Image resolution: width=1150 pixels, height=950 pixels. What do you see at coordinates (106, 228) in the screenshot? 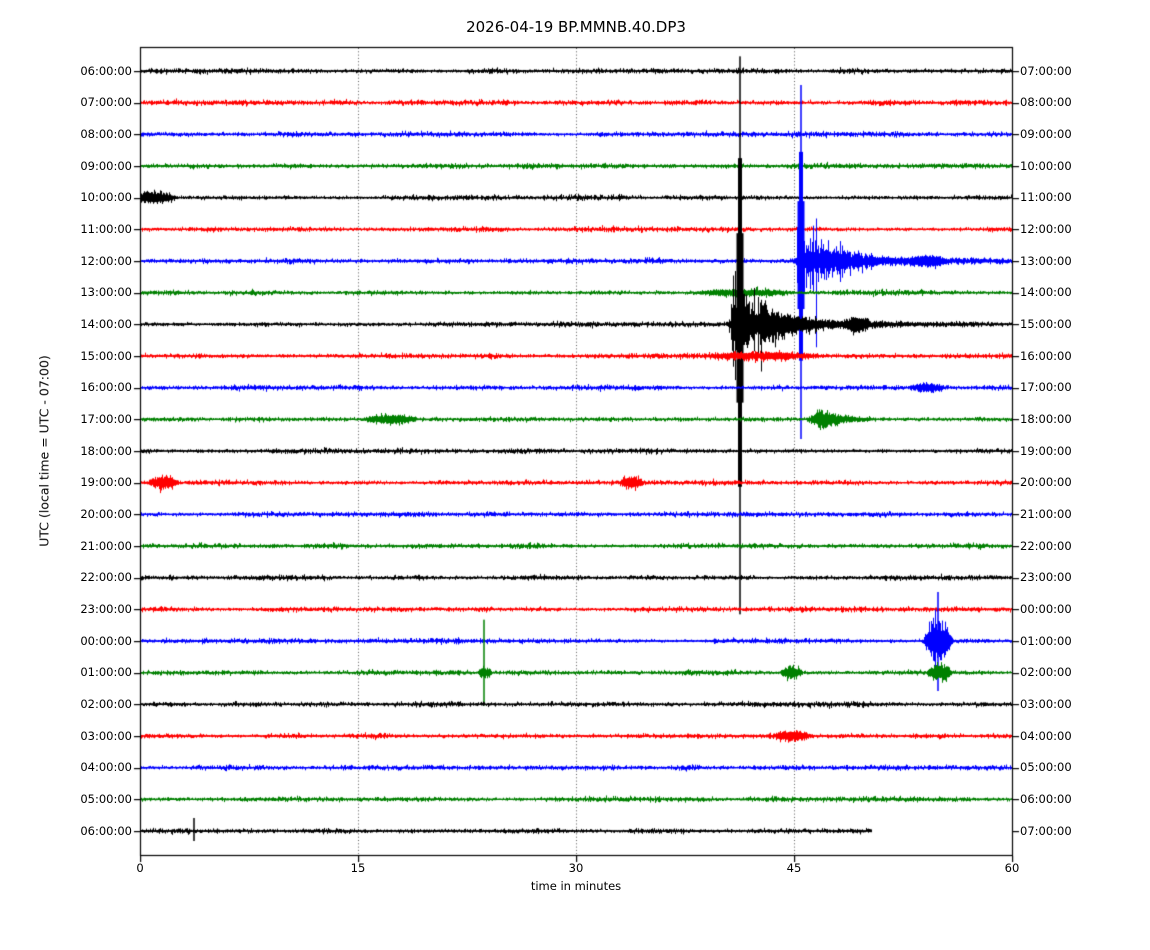
I see `utc-row-label: 11:00:00` at bounding box center [106, 228].